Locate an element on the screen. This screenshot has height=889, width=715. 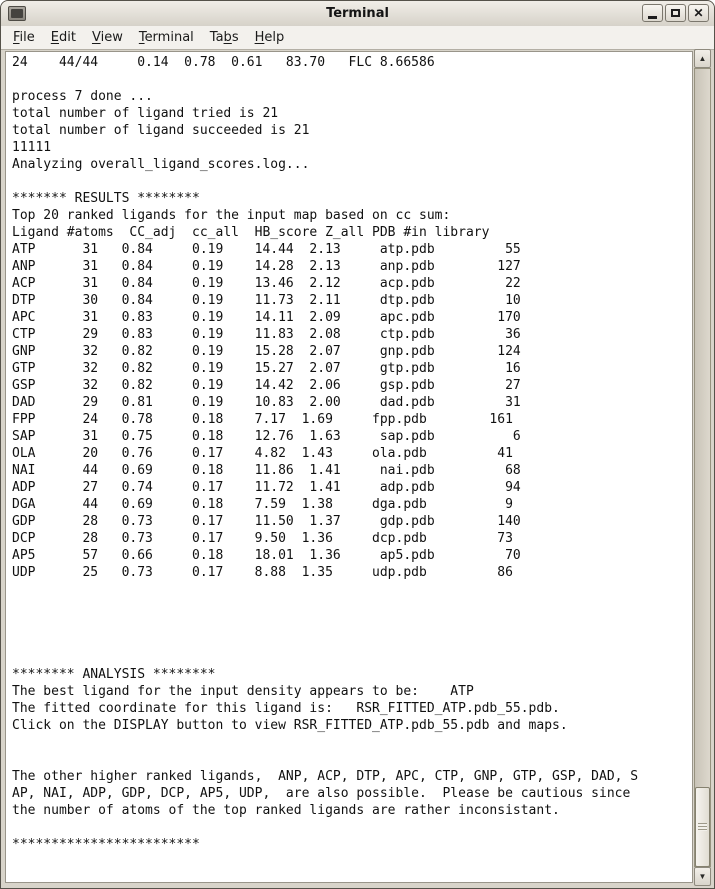
scrollbar-trough is located at coordinates (702, 467).